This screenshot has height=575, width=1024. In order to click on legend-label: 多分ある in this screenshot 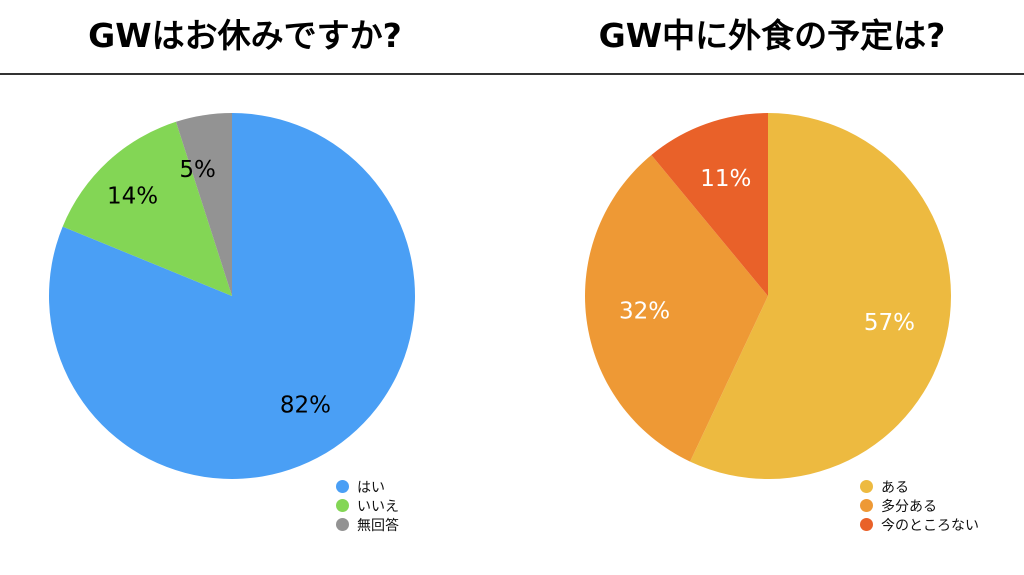, I will do `click(909, 506)`.